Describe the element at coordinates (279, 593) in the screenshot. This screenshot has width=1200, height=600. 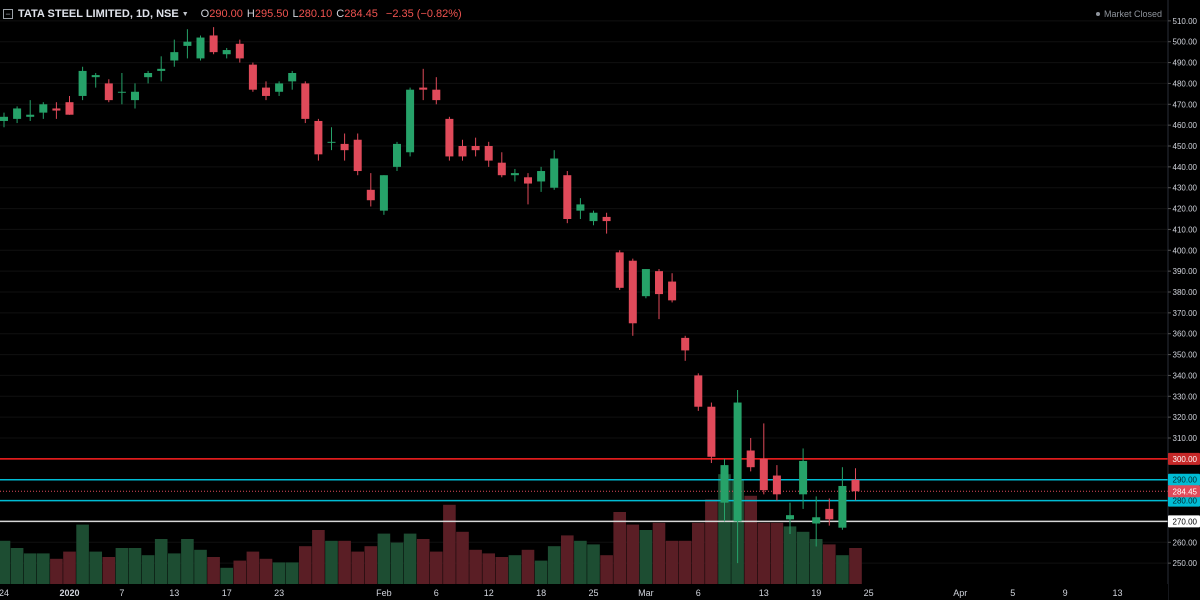
I see `time-tick-label: 23` at that location.